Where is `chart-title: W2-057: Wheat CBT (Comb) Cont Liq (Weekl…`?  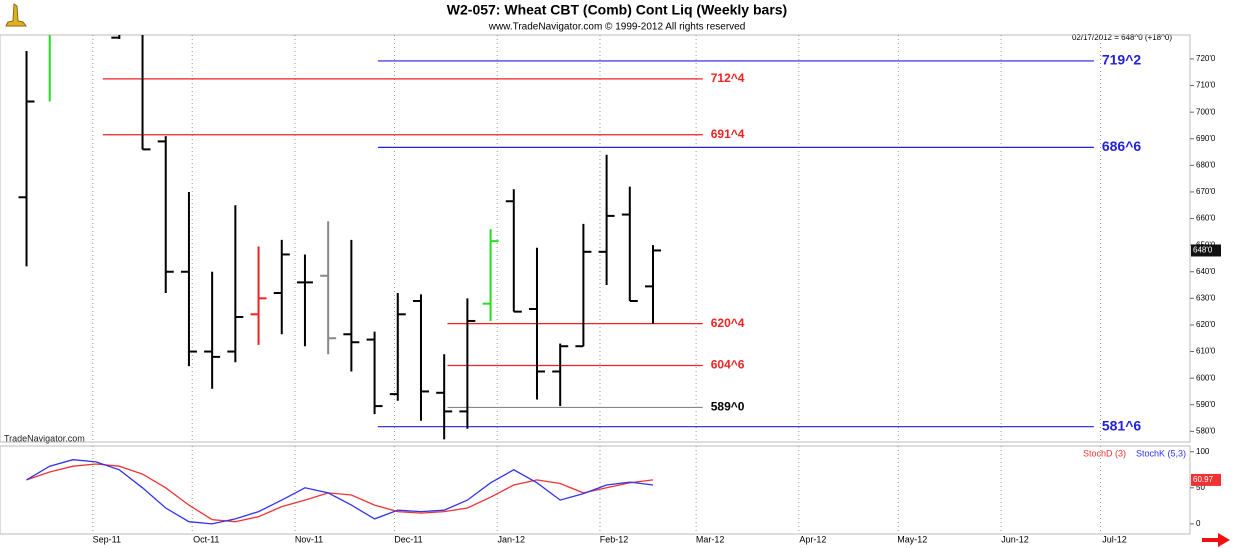 chart-title: W2-057: Wheat CBT (Comb) Cont Liq (Weekl… is located at coordinates (617, 10).